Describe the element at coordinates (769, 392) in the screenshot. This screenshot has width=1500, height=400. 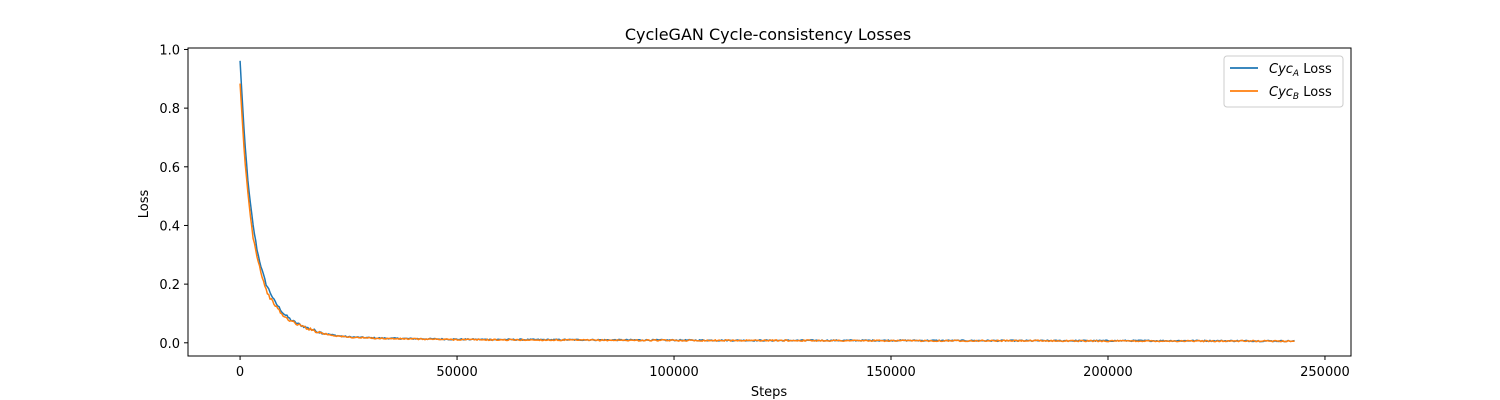
I see `x-axis-label: Steps` at that location.